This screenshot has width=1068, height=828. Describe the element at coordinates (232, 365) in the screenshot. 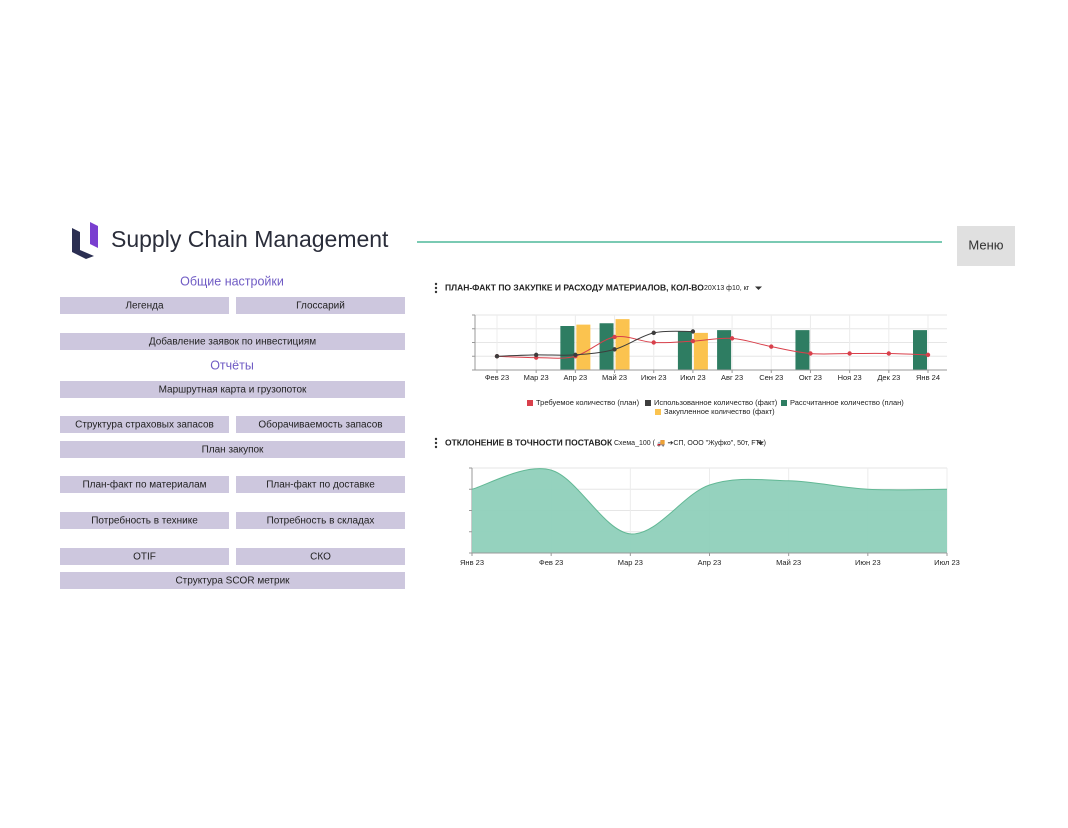

I see `section-heading: Отчёты` at that location.